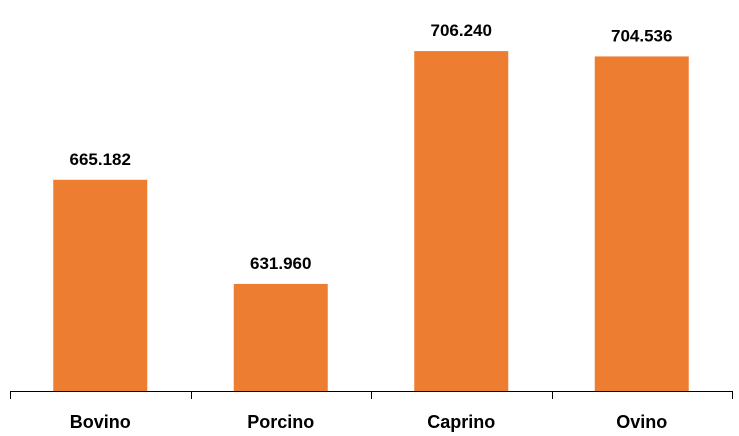 The height and width of the screenshot is (436, 739). Describe the element at coordinates (371, 395) in the screenshot. I see `x-axis` at that location.